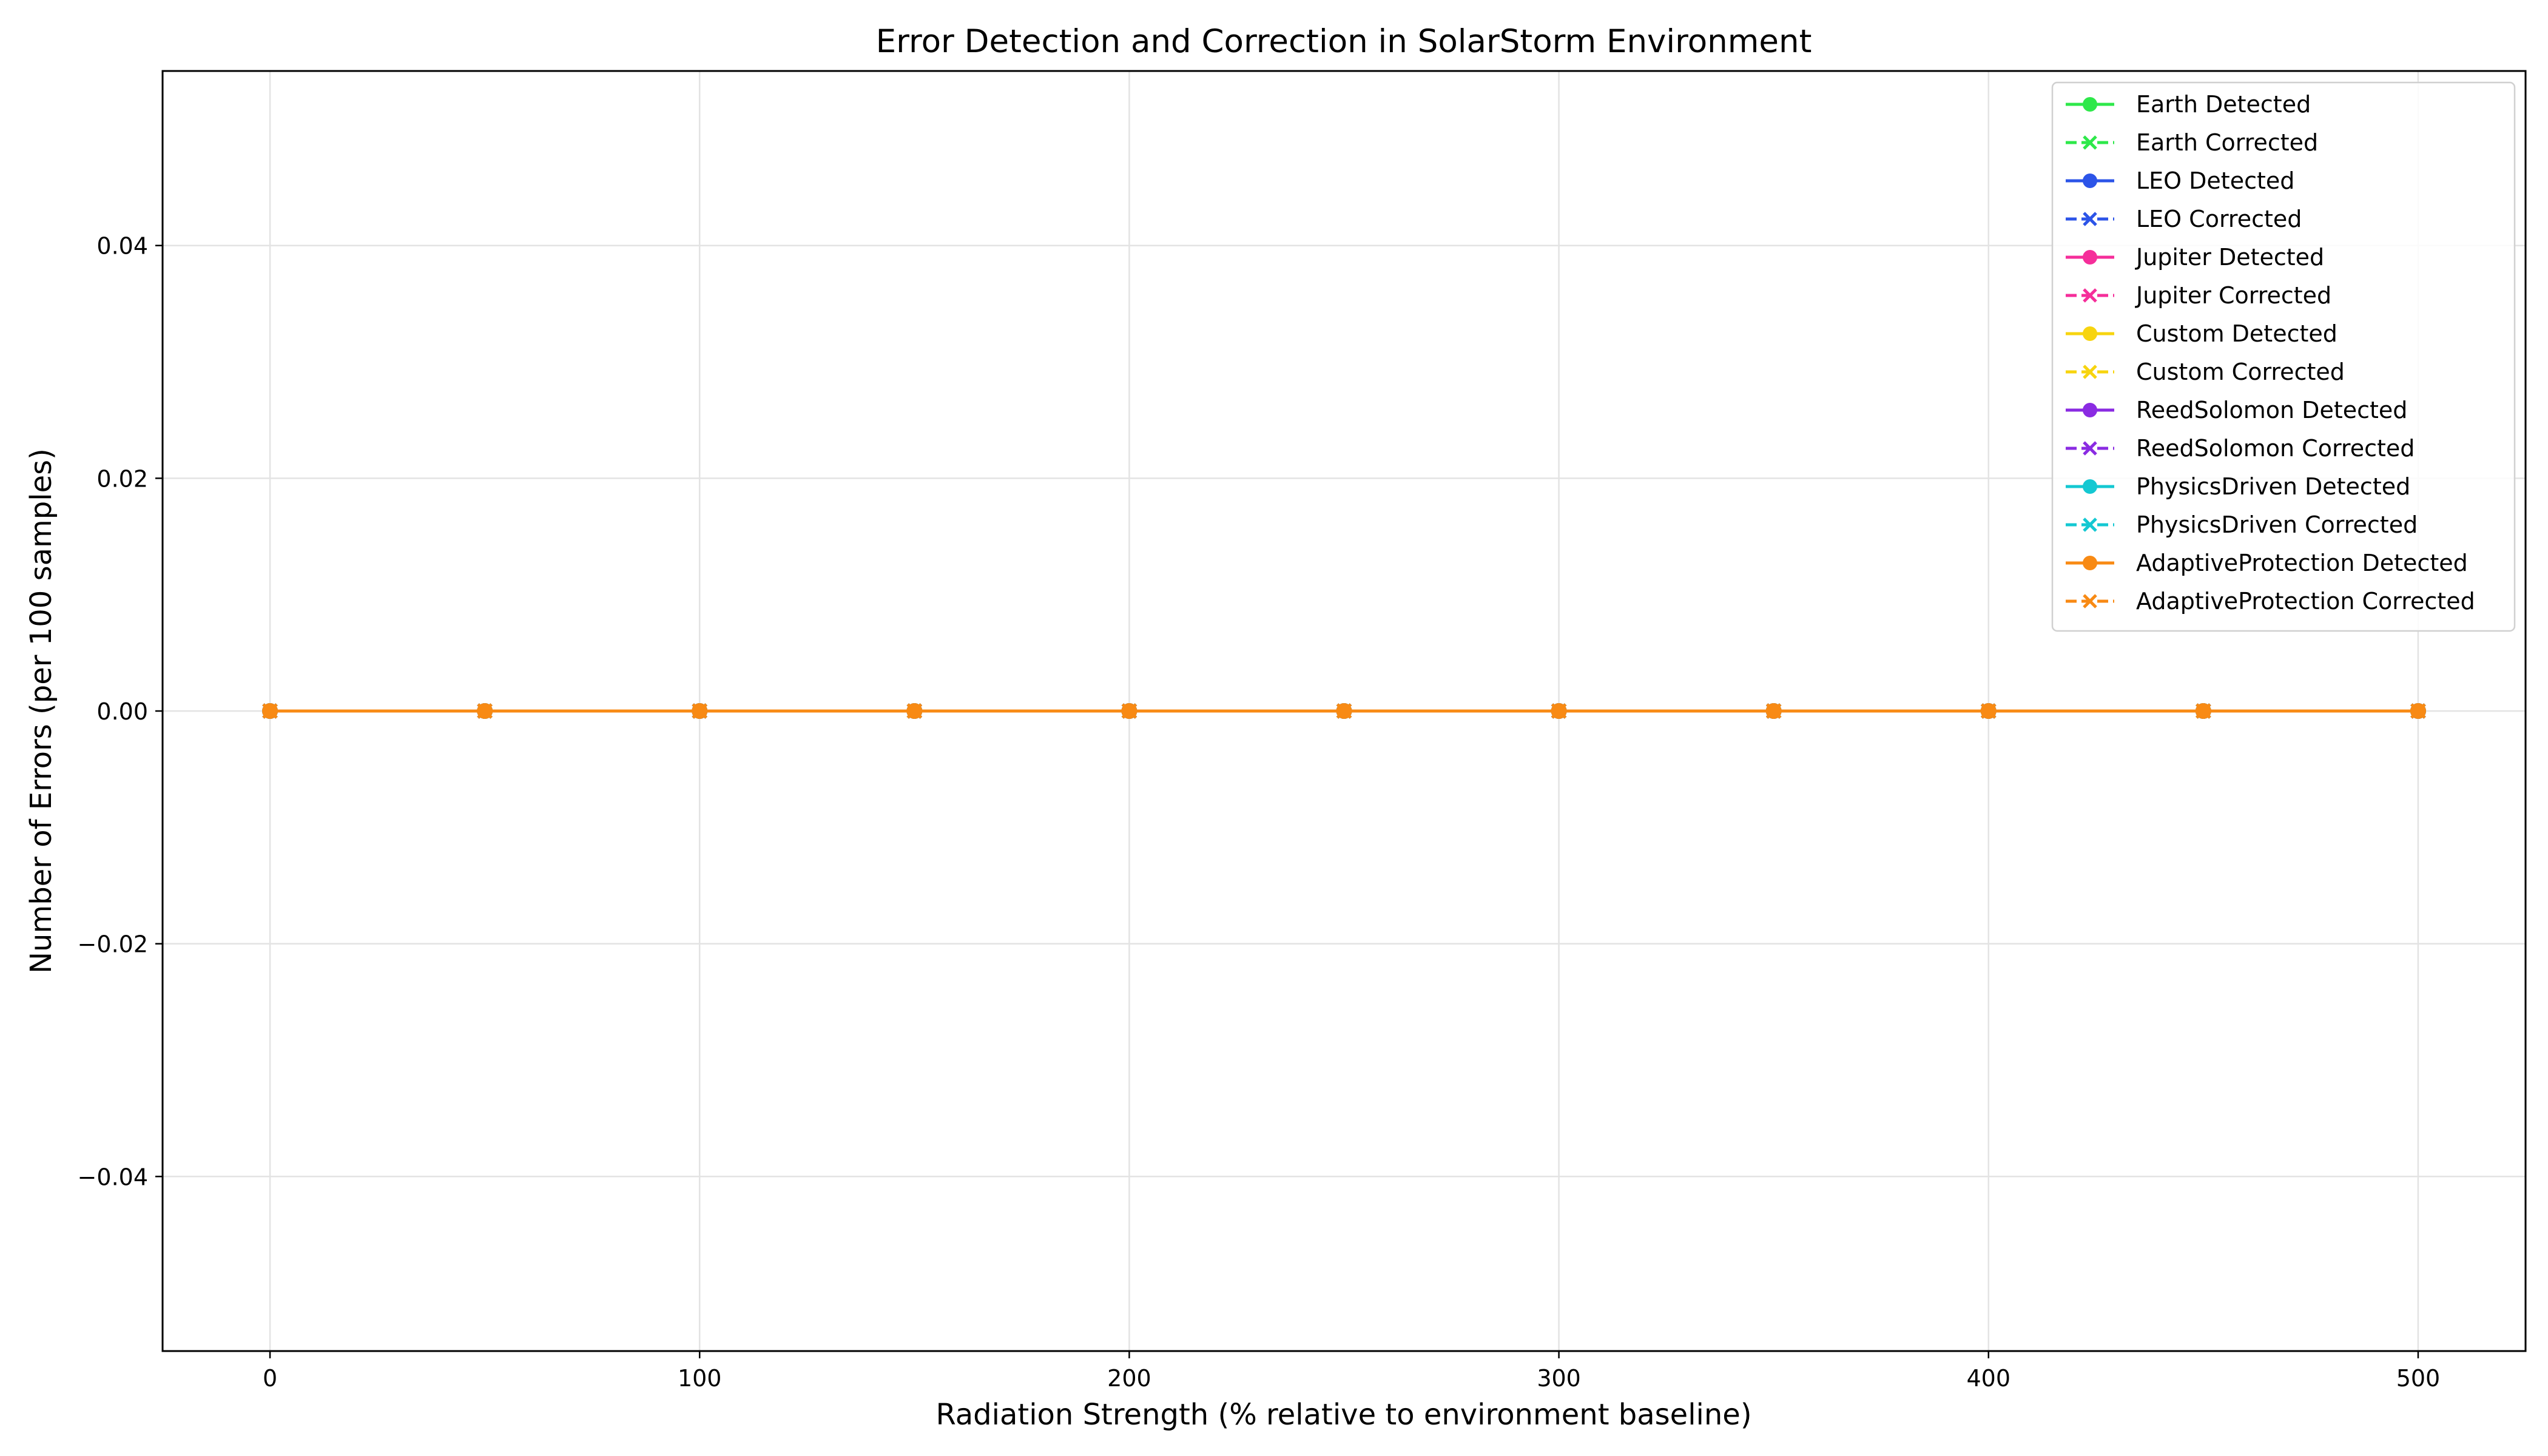 Image resolution: width=2548 pixels, height=1456 pixels. What do you see at coordinates (113, 944) in the screenshot?
I see `y-tick-label: −0.02` at bounding box center [113, 944].